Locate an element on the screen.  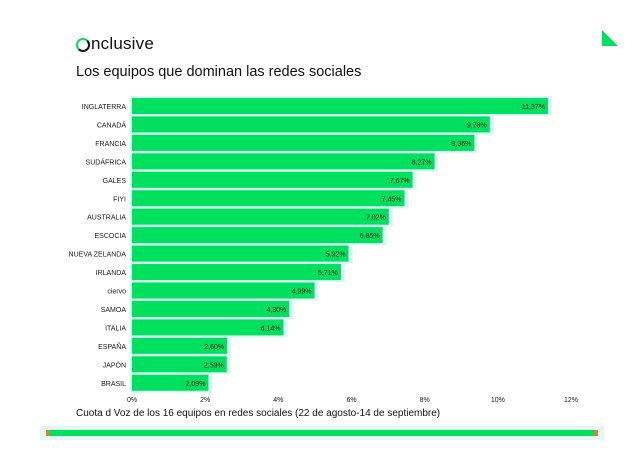
value-label: 9,78% is located at coordinates (477, 125).